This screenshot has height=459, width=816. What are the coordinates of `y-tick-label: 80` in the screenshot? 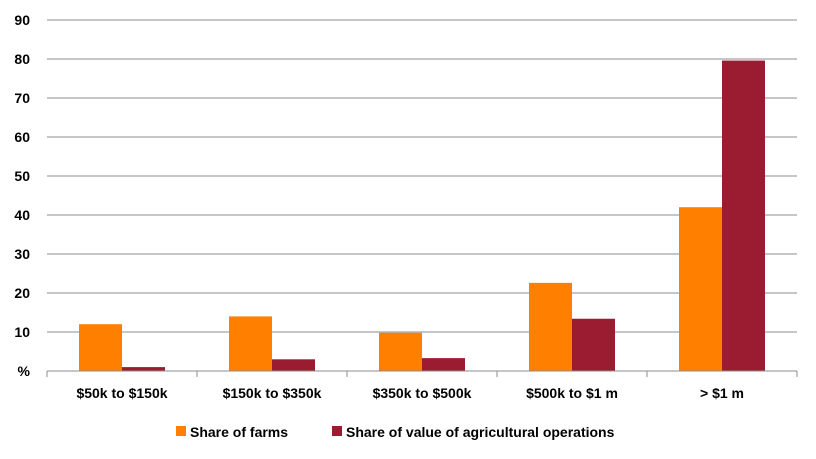 It's located at (22, 59).